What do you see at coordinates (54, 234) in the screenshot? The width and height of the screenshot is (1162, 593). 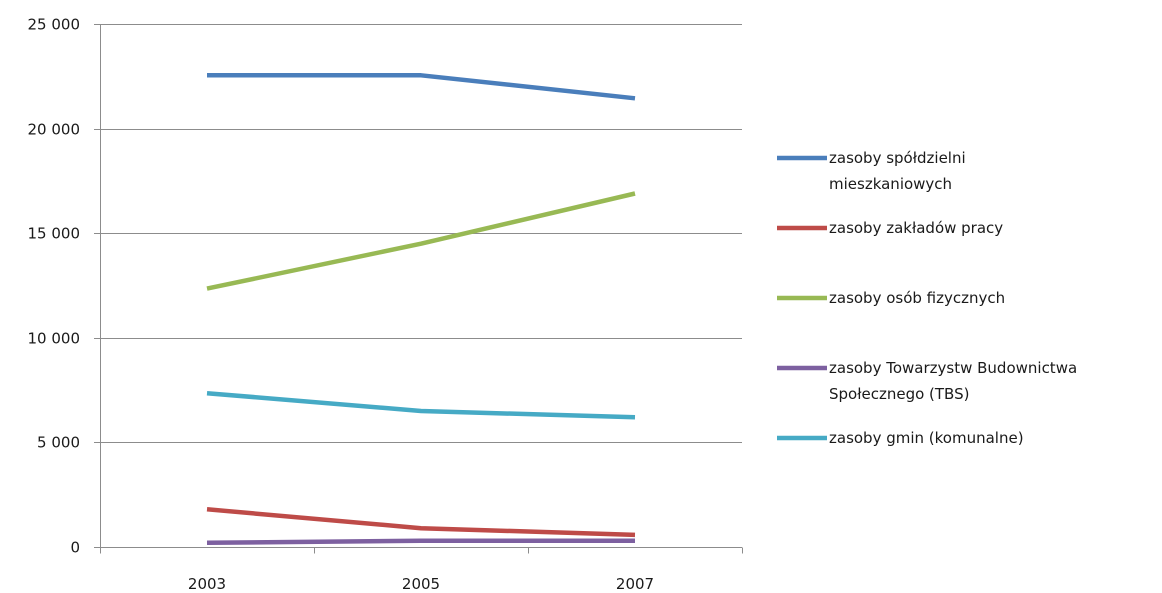 I see `y-tick-label: 15 000` at bounding box center [54, 234].